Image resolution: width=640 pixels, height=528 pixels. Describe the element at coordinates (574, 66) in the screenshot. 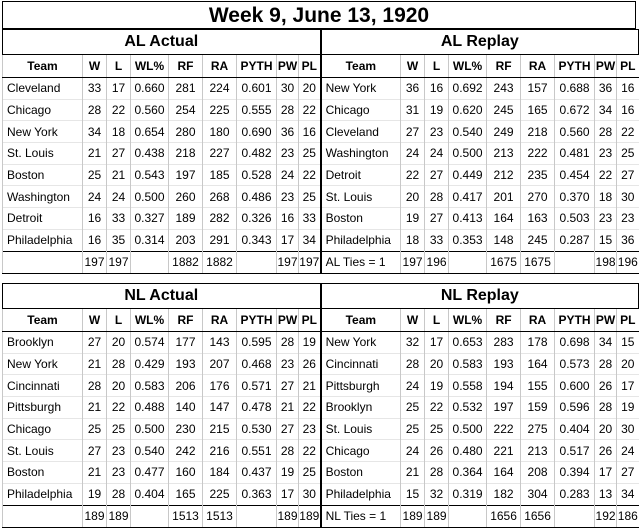

I see `column-header: PYTH` at that location.